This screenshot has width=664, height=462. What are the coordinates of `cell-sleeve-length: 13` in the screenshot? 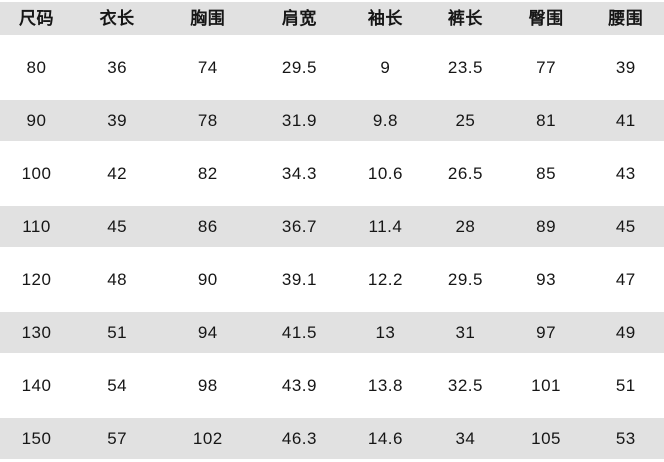 It's located at (385, 332).